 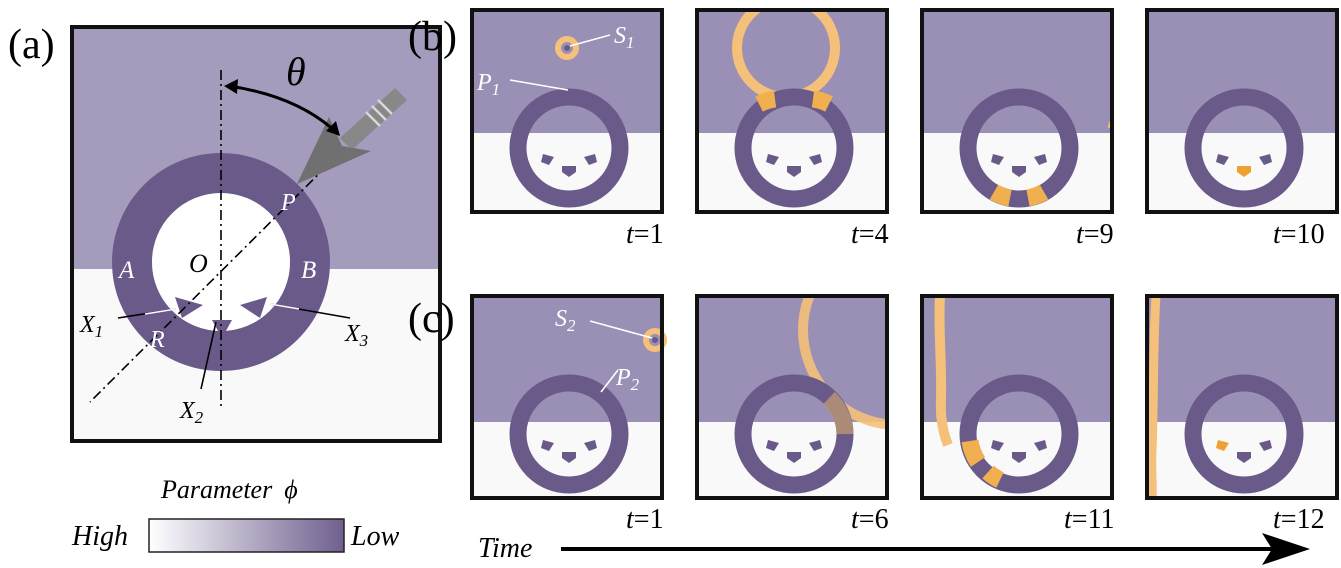 I want to click on frame-c3: t=11, so click(x=1017, y=414).